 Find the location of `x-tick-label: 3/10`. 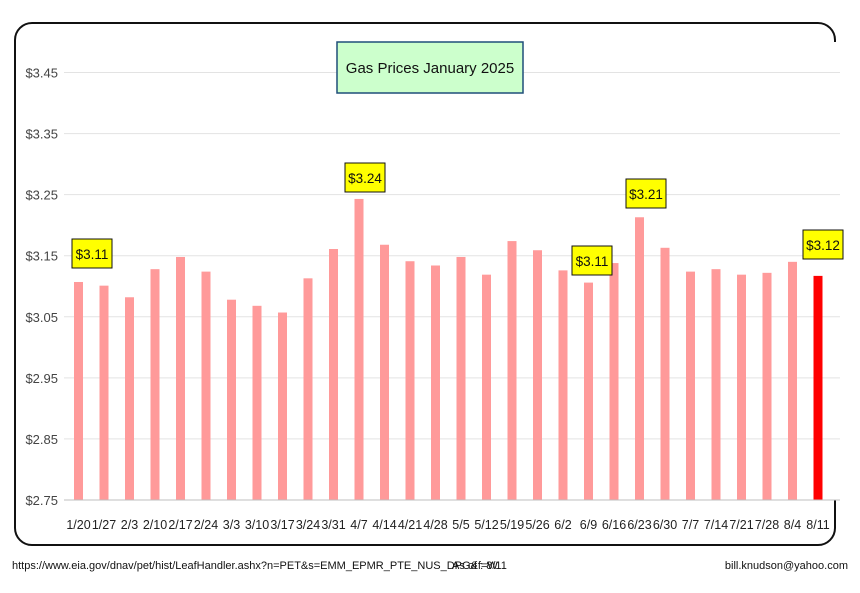

x-tick-label: 3/10 is located at coordinates (257, 525).